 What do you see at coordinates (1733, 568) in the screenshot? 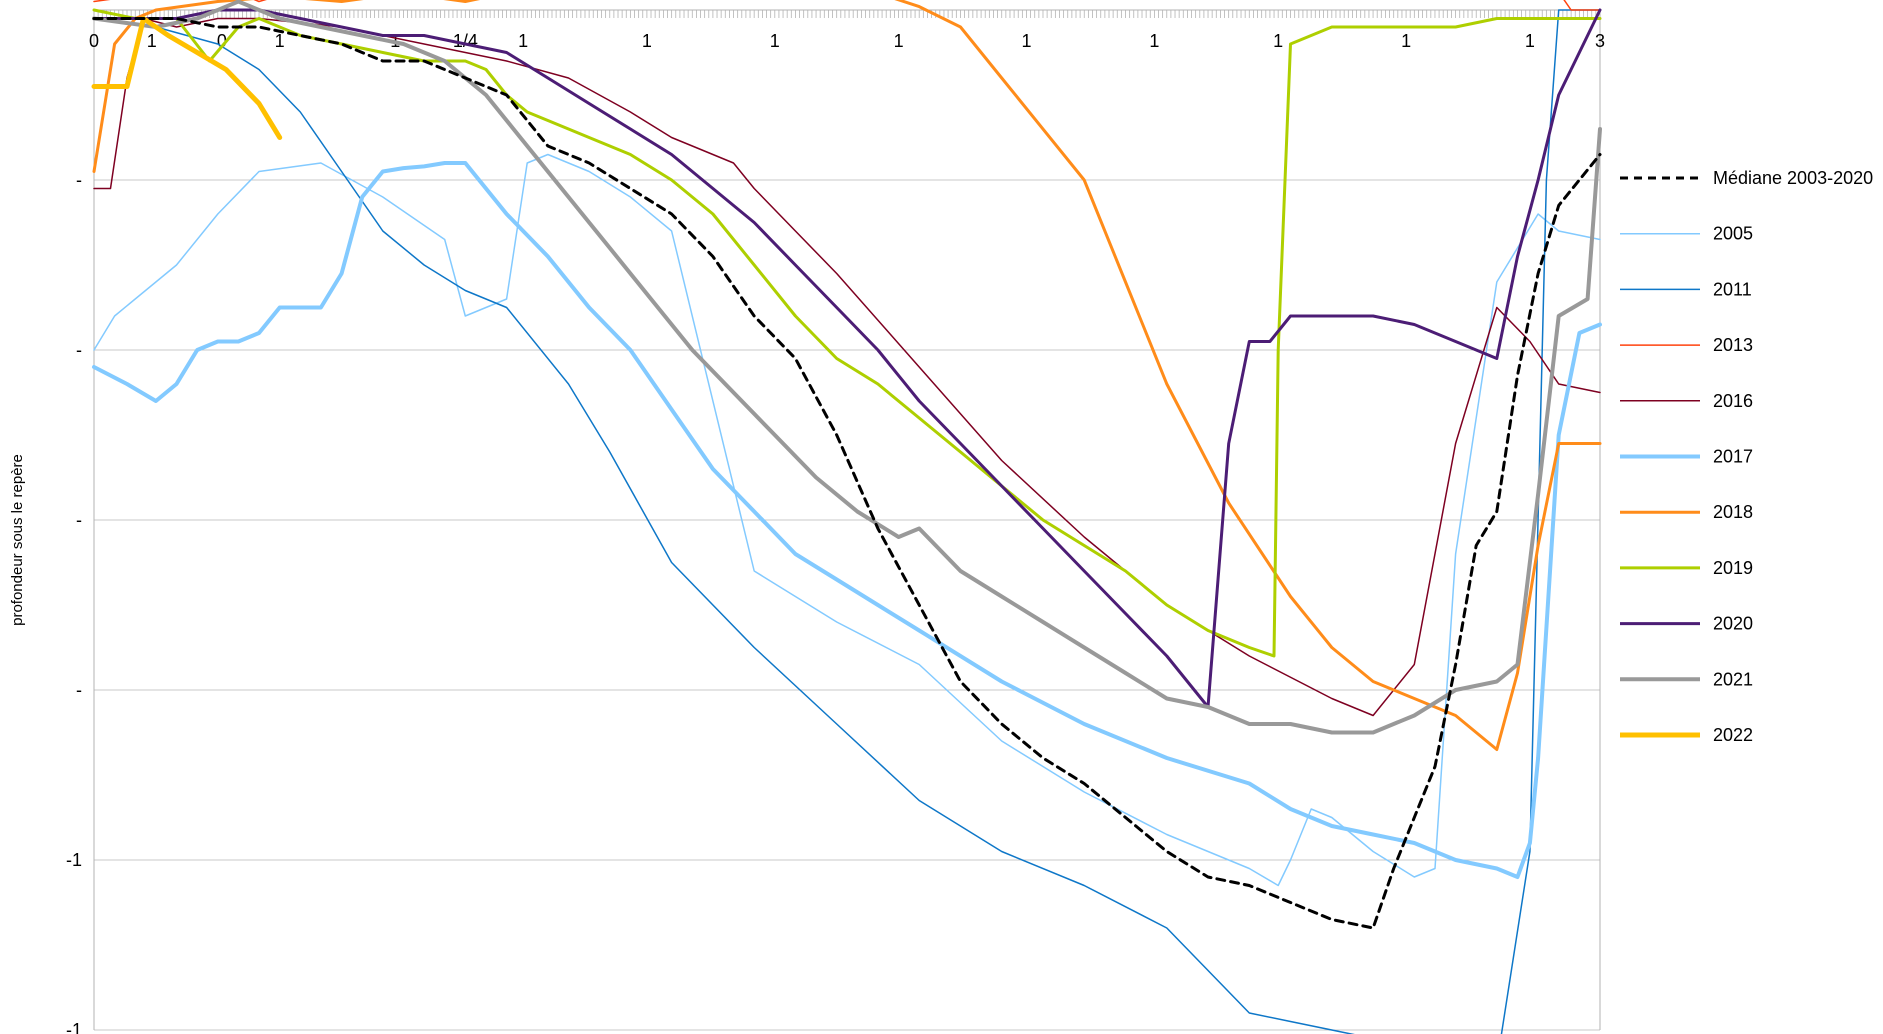
I see `legend-label: 2019` at bounding box center [1733, 568].